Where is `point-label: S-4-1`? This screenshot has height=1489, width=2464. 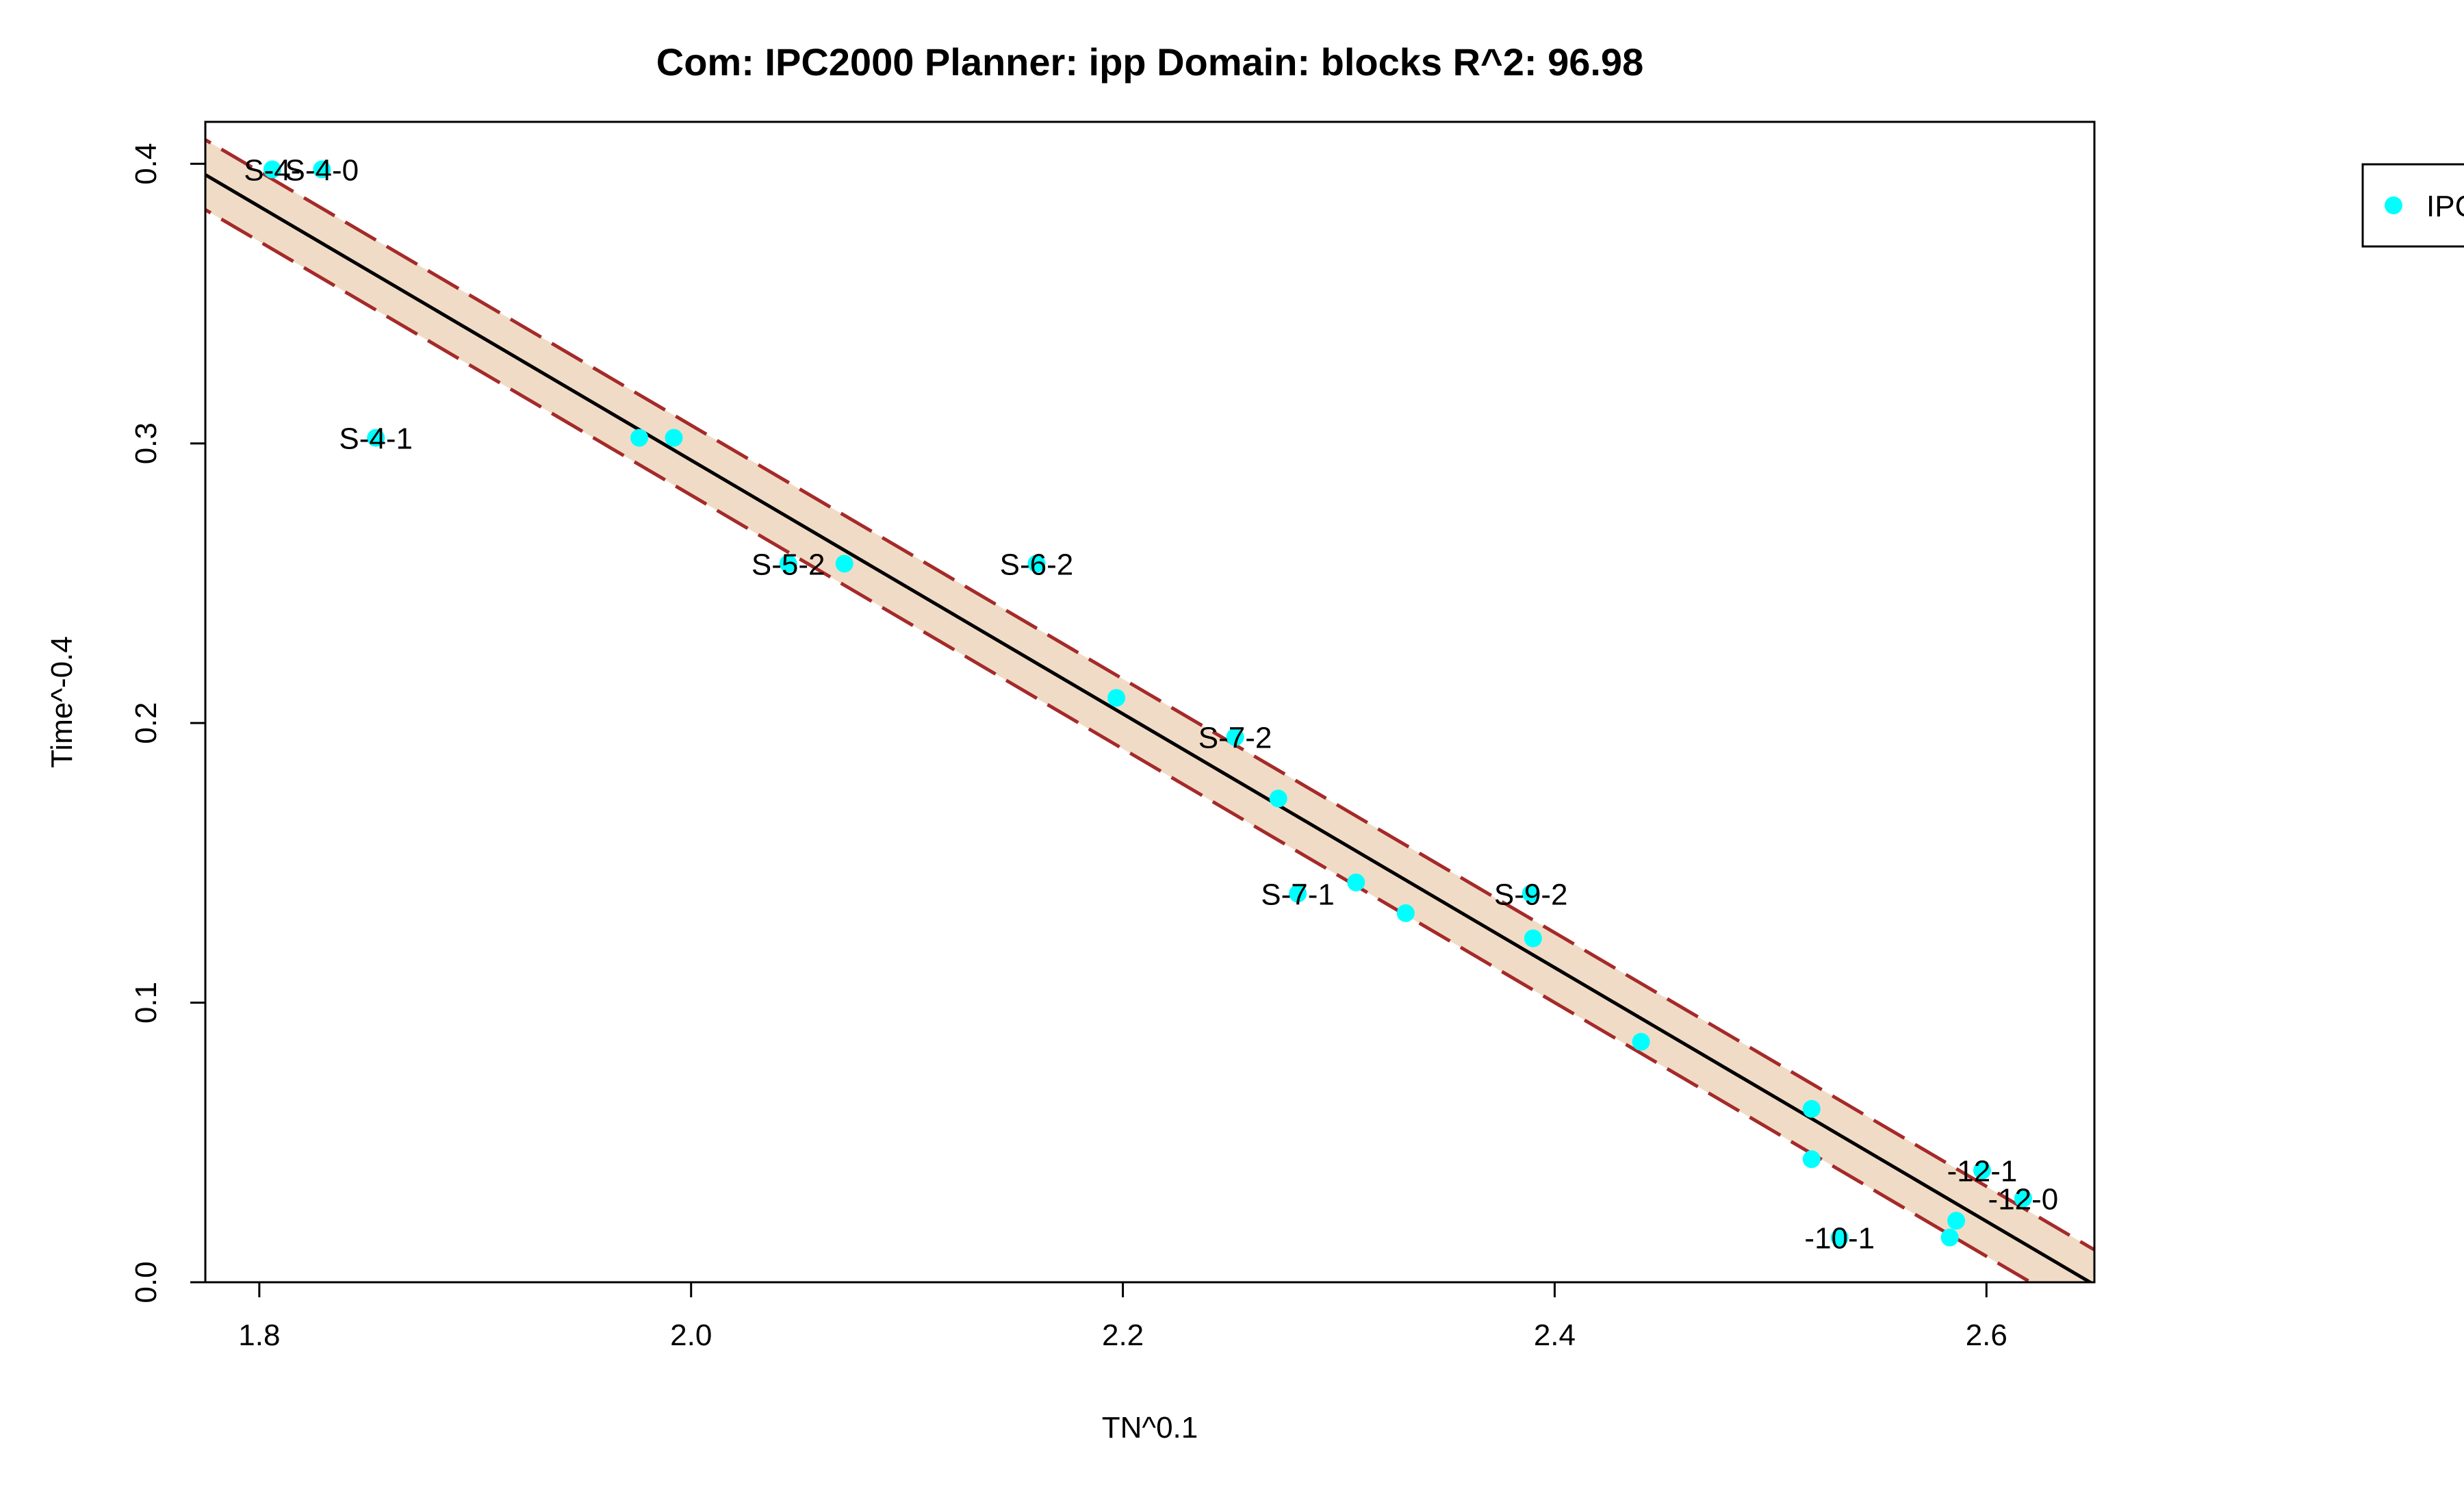 point-label: S-4-1 is located at coordinates (376, 439).